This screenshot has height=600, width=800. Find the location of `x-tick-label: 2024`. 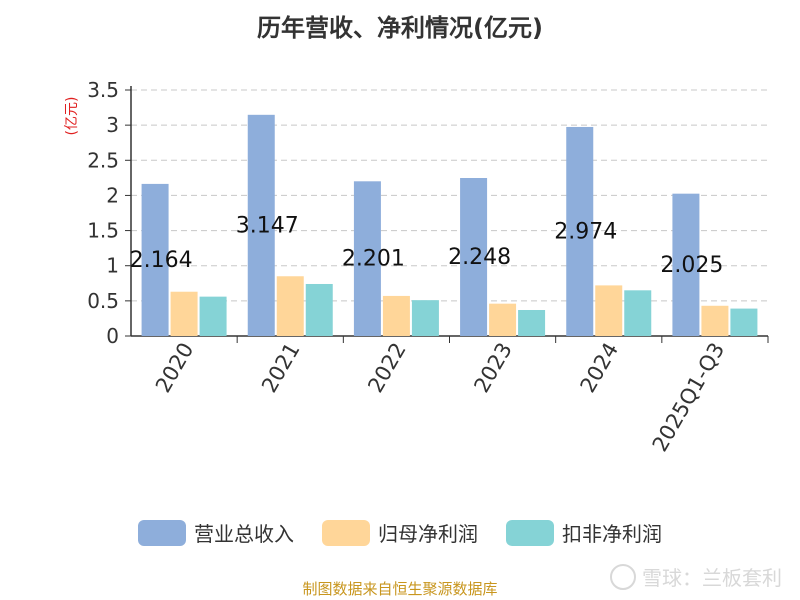

x-tick-label: 2024 is located at coordinates (600, 368).